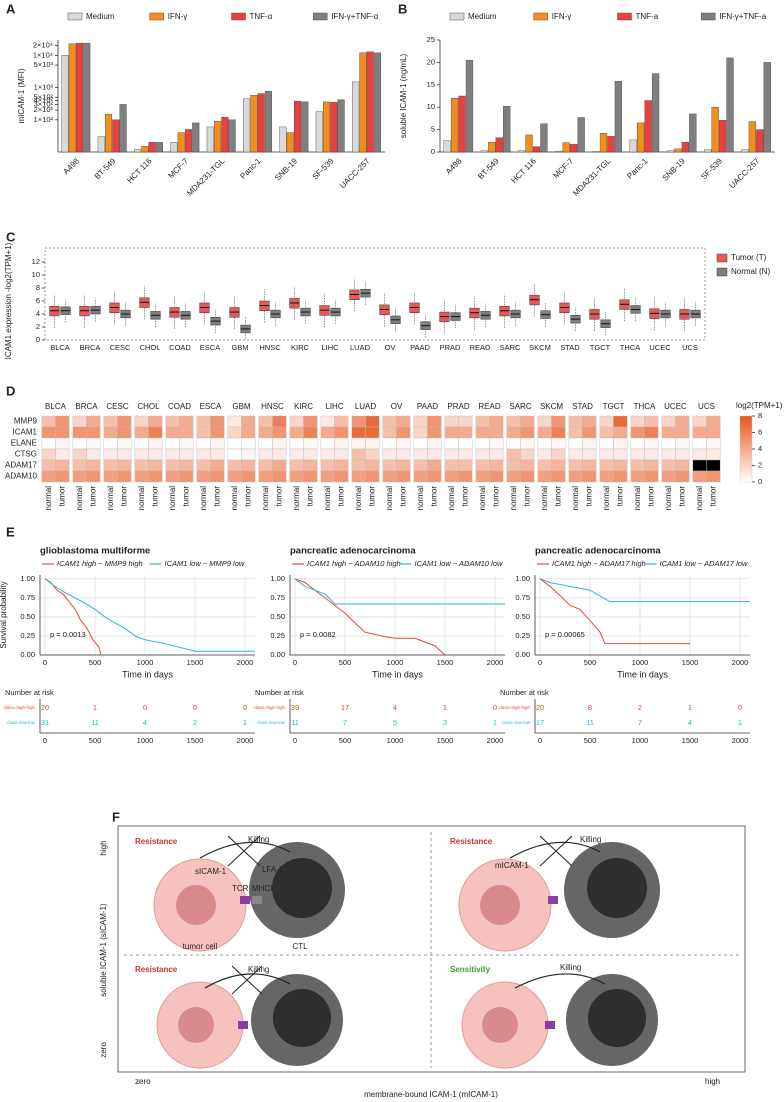 Image resolution: width=784 pixels, height=1102 pixels. What do you see at coordinates (302, 888) in the screenshot?
I see `ctl-nucleus` at bounding box center [302, 888].